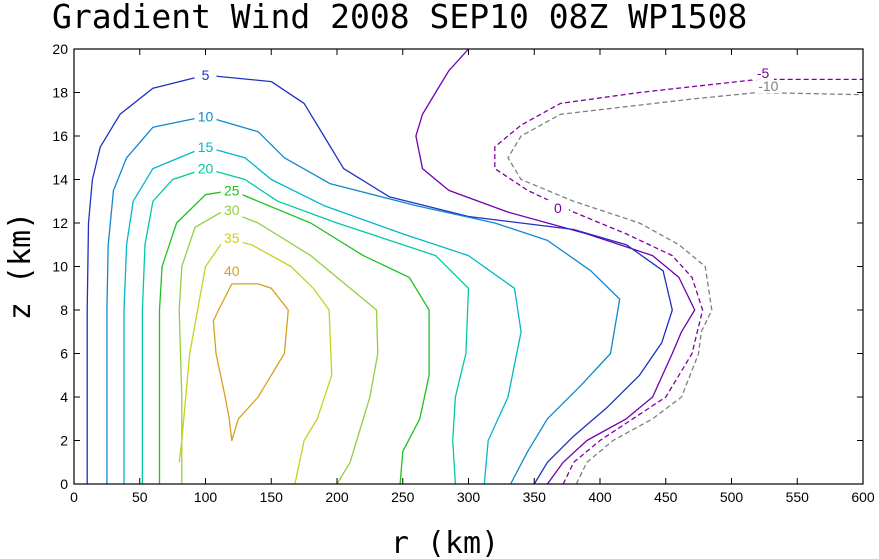  Describe the element at coordinates (798, 497) in the screenshot. I see `x-tick-label: 550` at that location.